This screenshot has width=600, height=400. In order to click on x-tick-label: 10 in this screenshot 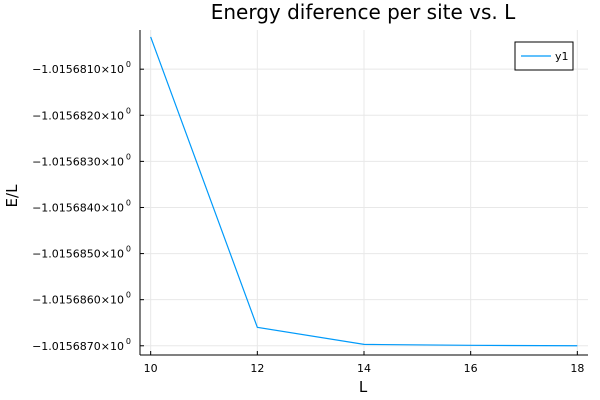, I will do `click(151, 368)`.